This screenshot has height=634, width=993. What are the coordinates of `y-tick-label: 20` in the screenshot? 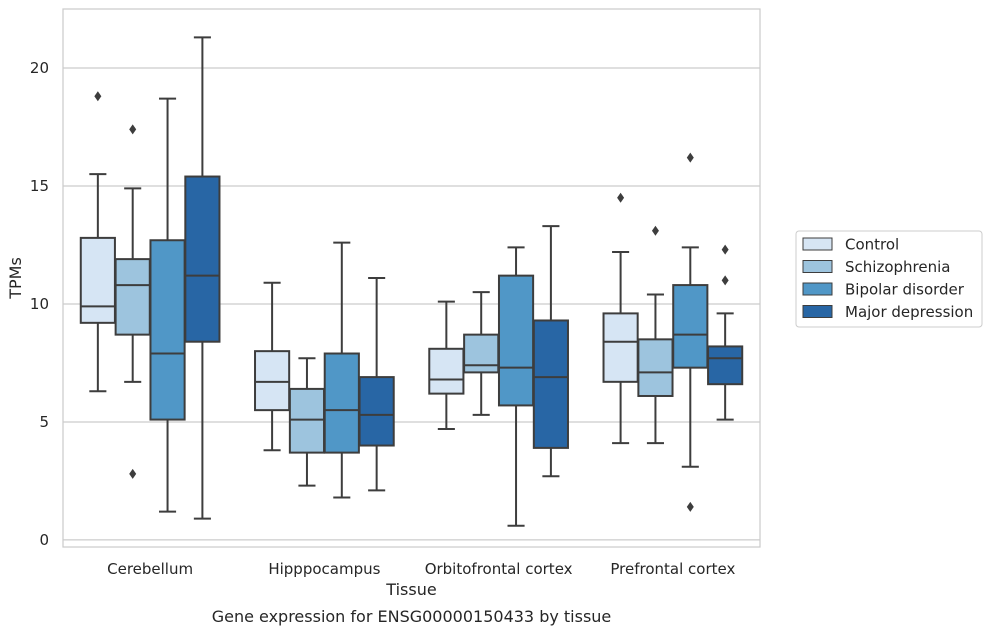 It's located at (39, 68).